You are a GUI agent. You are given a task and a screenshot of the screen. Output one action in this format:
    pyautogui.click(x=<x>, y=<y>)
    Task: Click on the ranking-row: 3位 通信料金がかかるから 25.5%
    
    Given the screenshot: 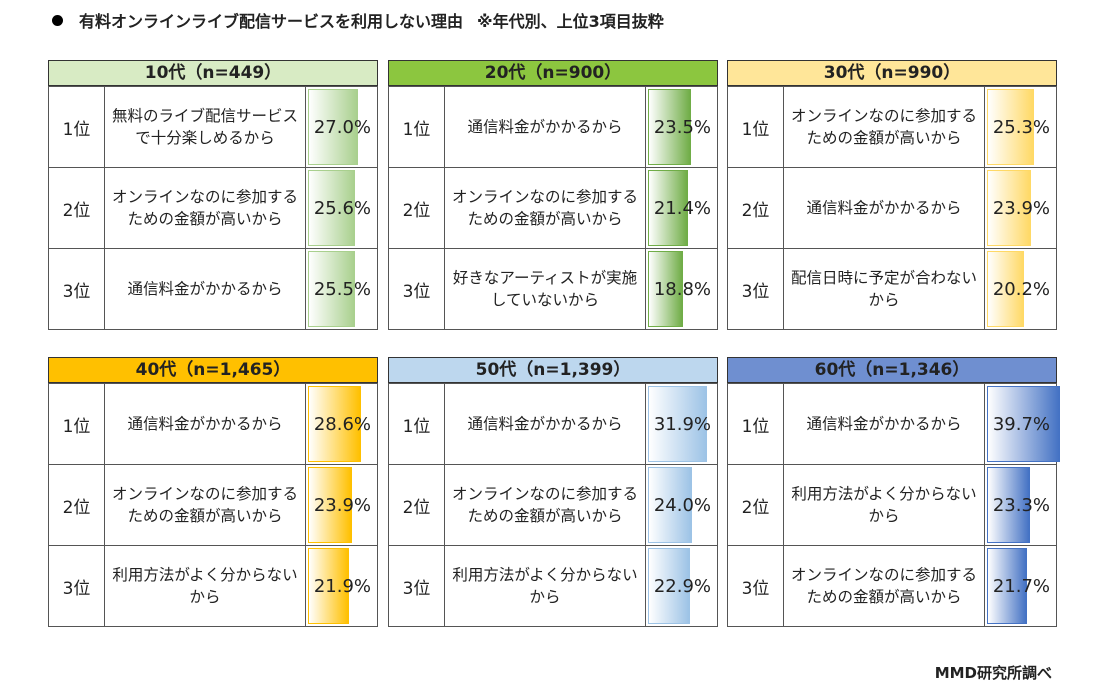 What is the action you would take?
    pyautogui.click(x=213, y=289)
    